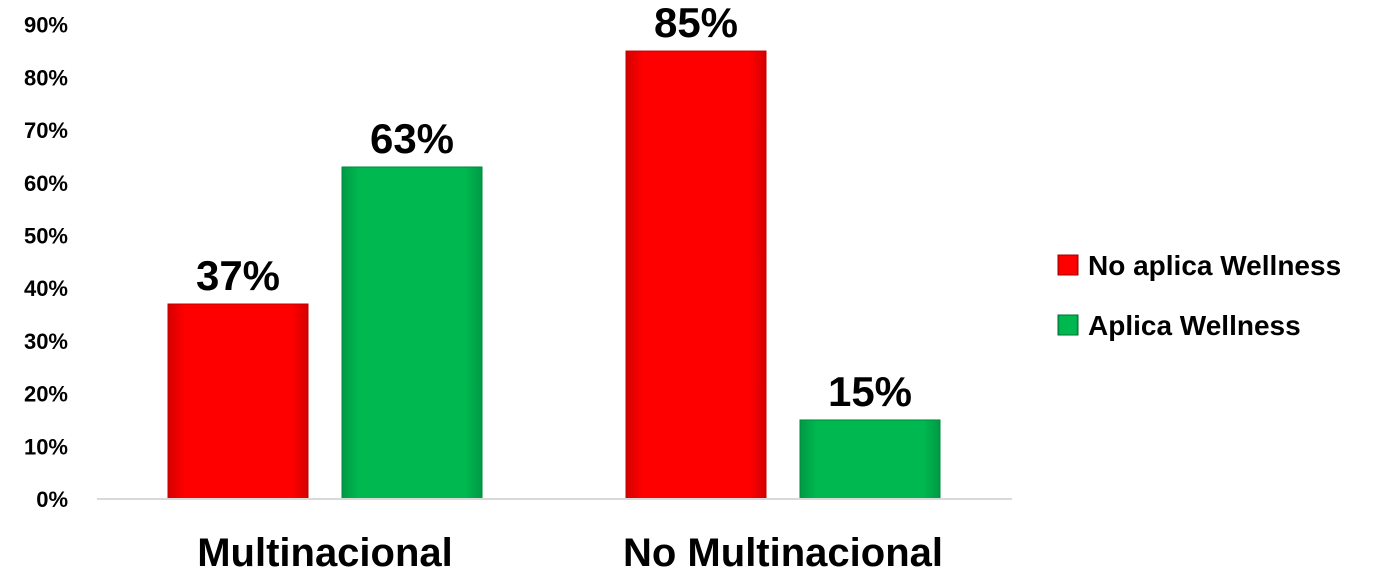  Describe the element at coordinates (783, 552) in the screenshot. I see `x-category-label: No Multinacional` at that location.